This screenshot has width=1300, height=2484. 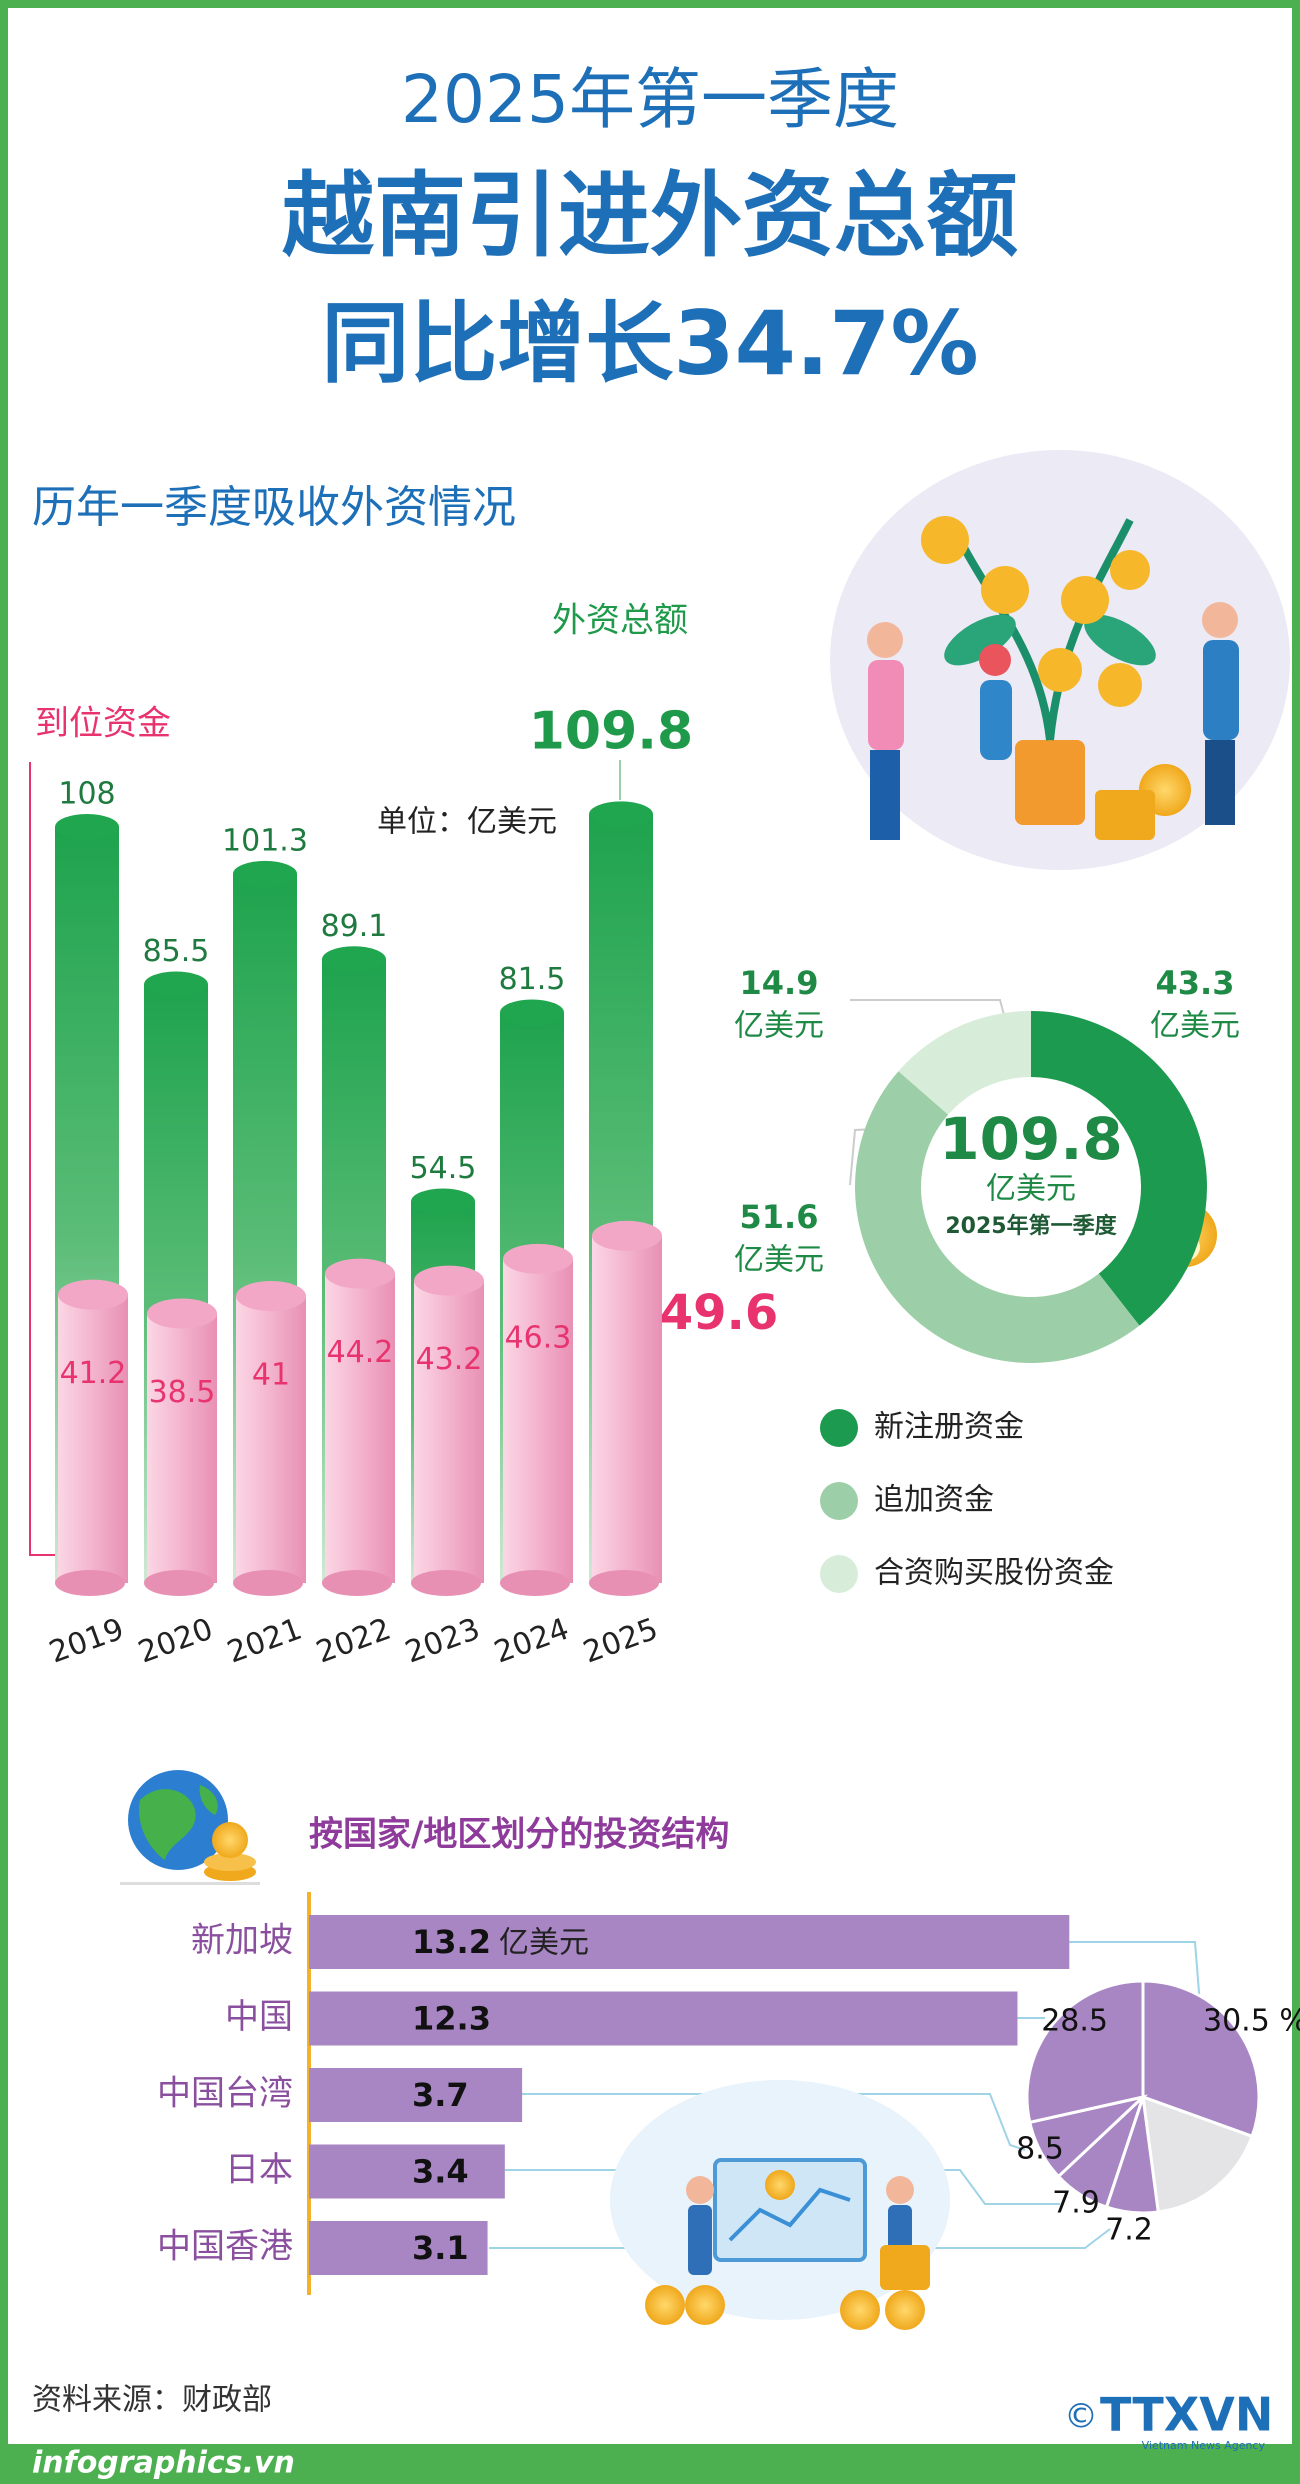 I want to click on legend-label: 新注册资金, so click(x=949, y=1427).